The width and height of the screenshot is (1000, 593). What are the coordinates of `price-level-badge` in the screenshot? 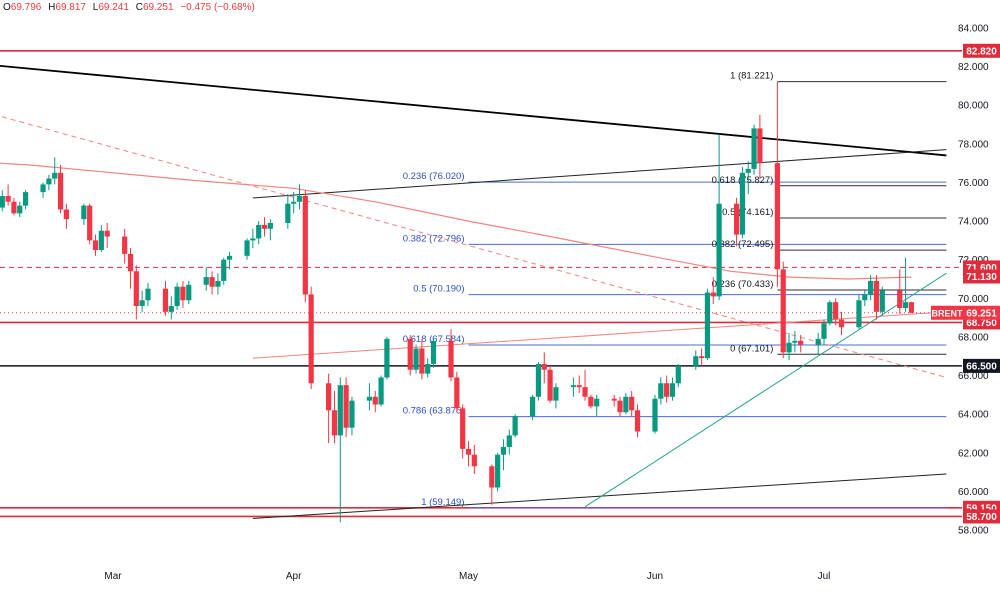 It's located at (981, 365).